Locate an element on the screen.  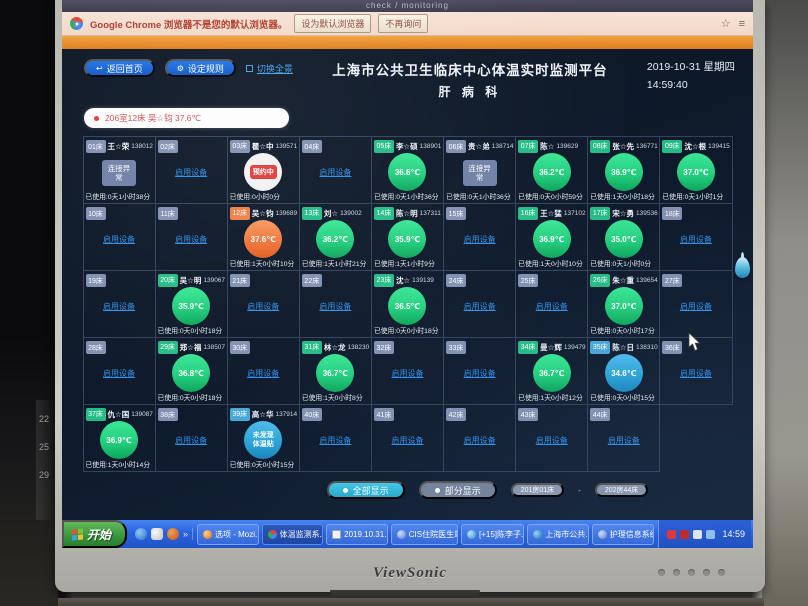
bed-card-header: 25床 is located at coordinates (551, 280).